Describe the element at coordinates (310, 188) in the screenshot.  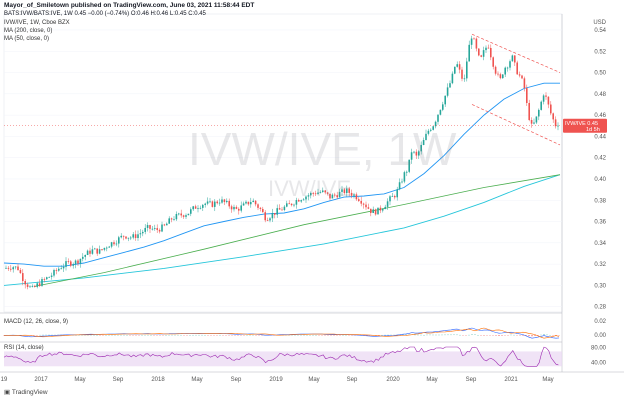
I see `watermark-symbol-small: IVW/IVE` at that location.